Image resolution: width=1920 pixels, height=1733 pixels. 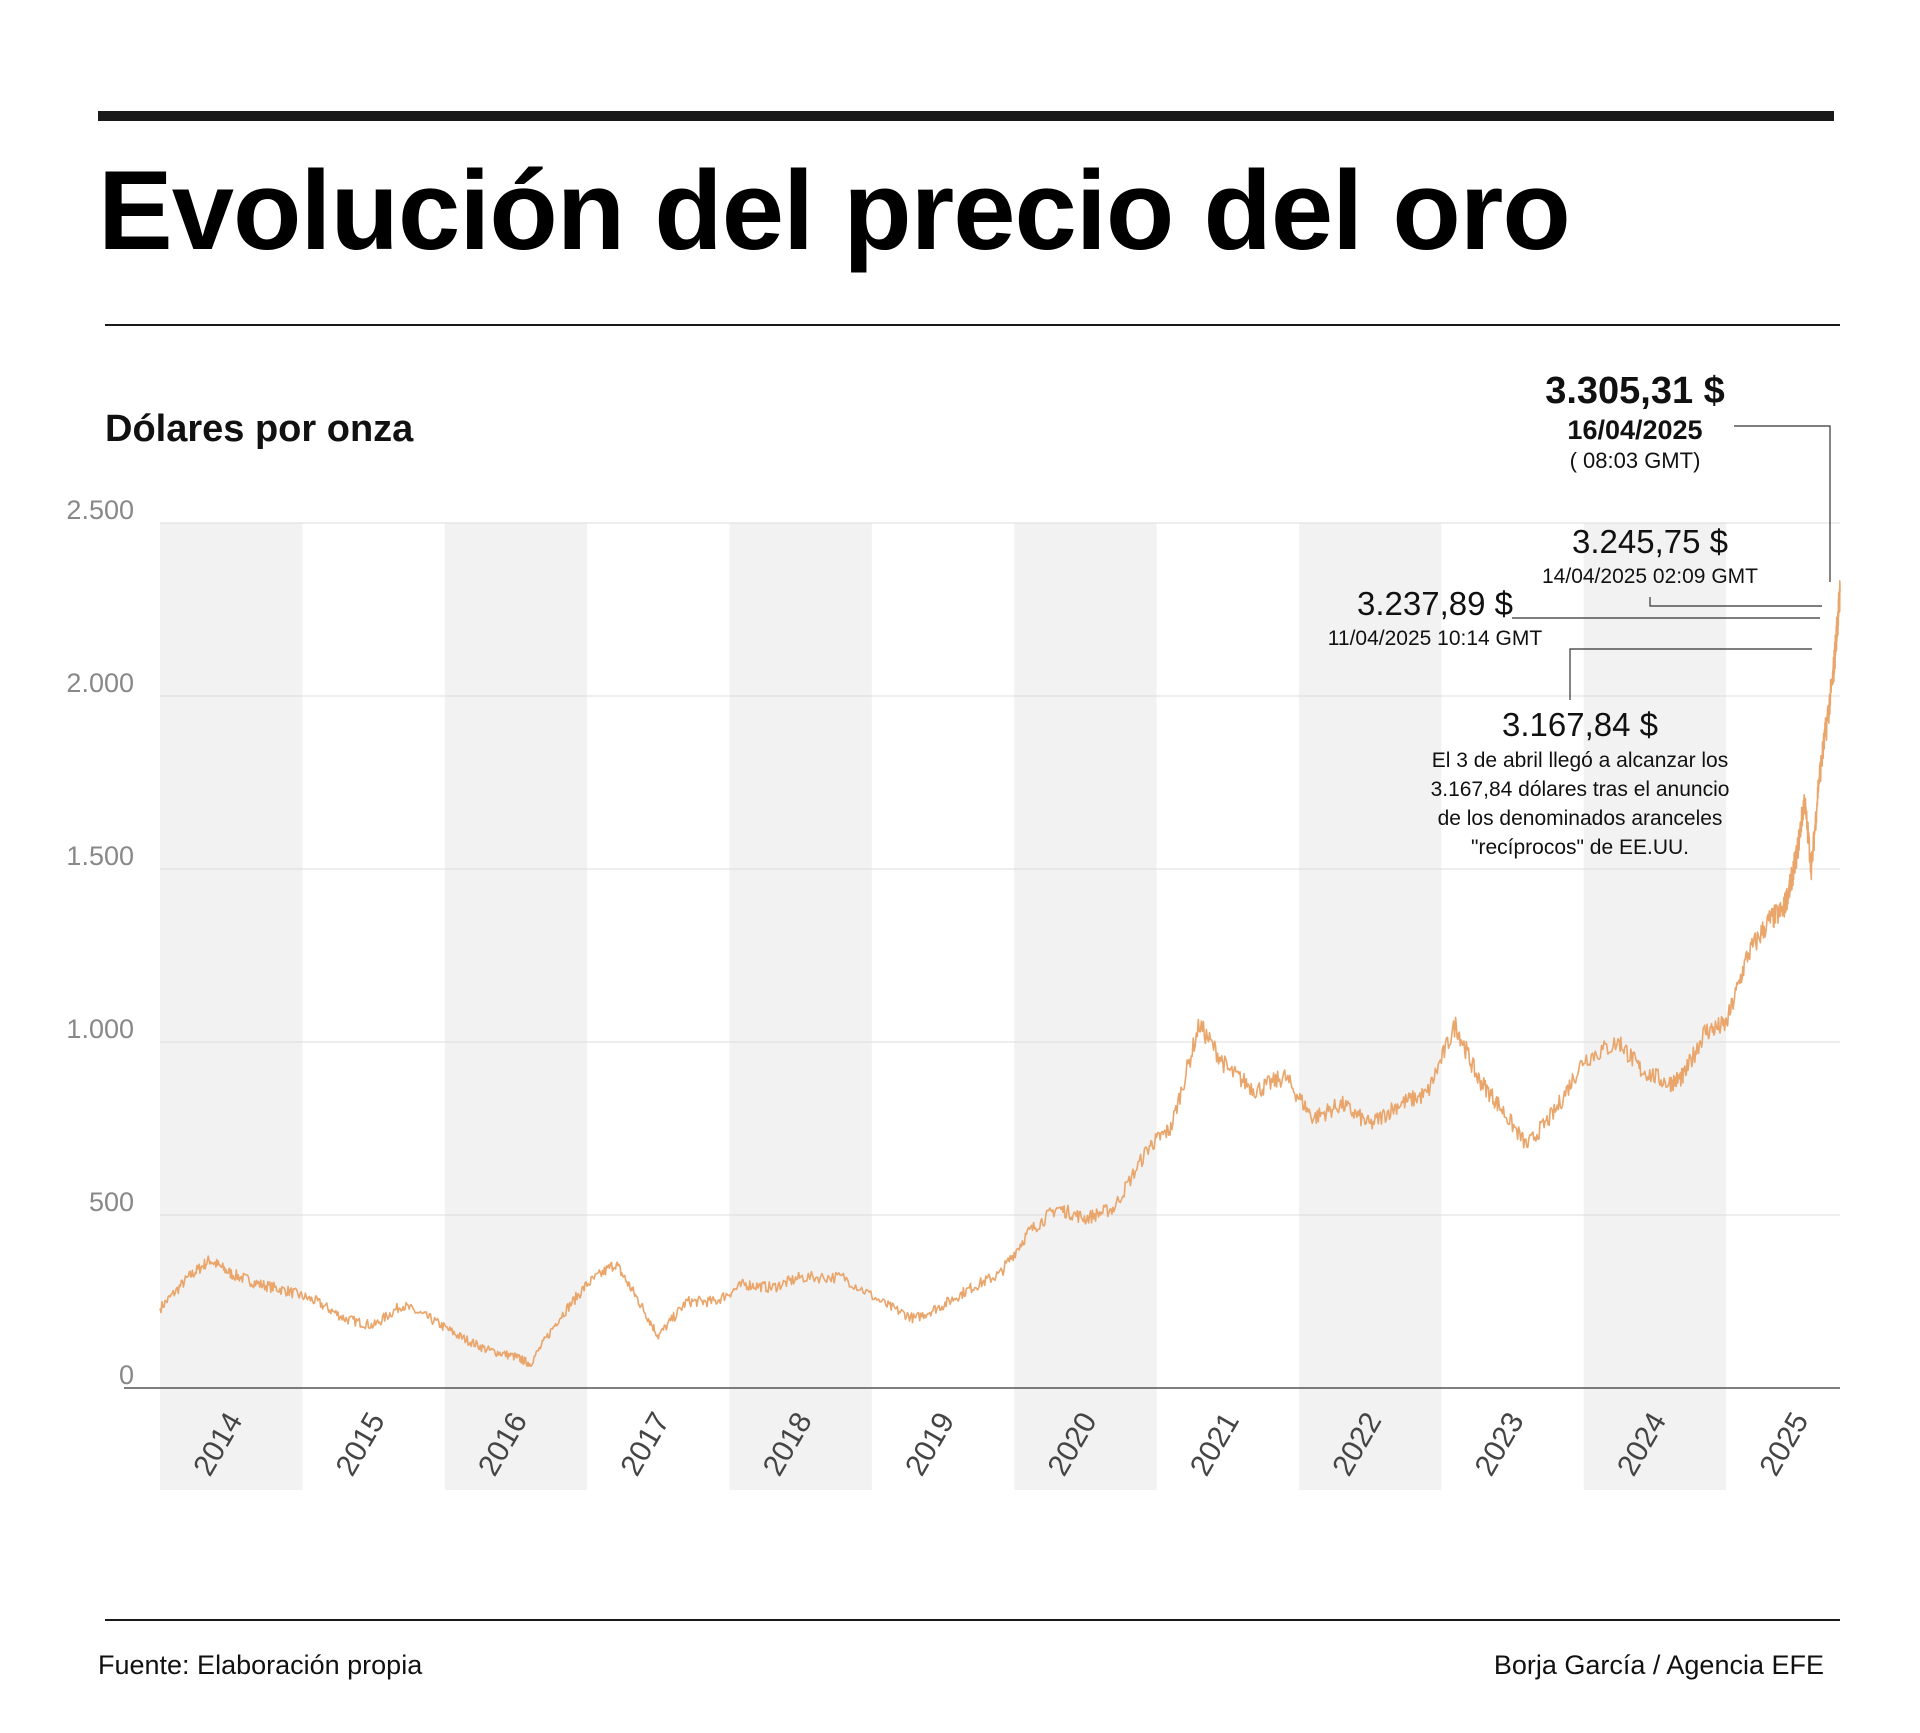 I want to click on y-tick-label: 0, so click(x=126, y=1375).